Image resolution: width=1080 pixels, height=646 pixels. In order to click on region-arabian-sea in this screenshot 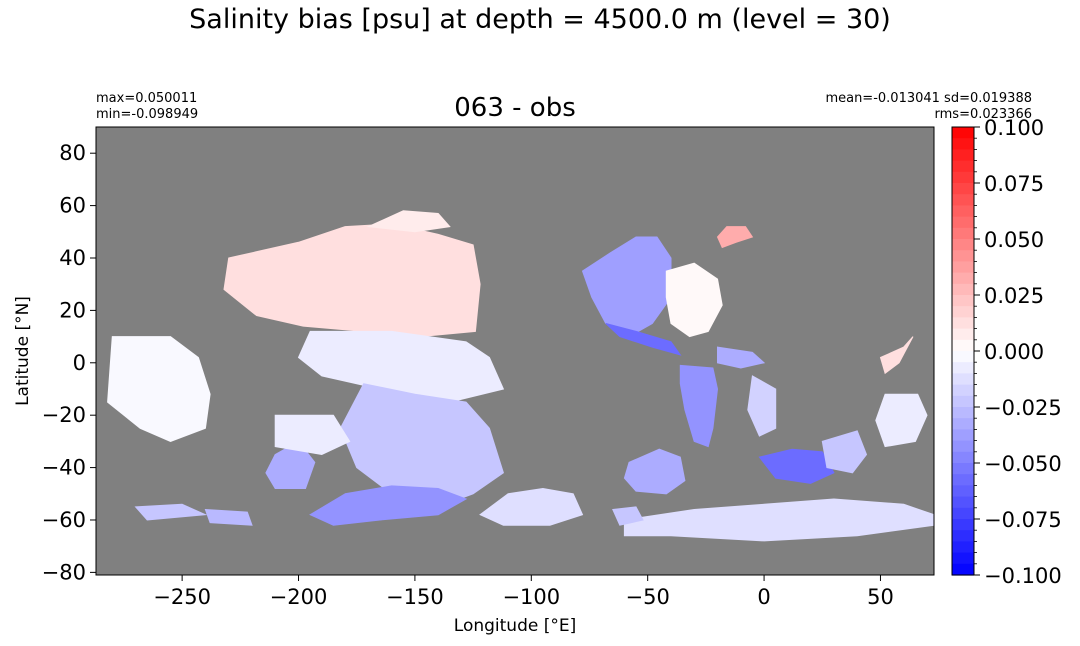, I will do `click(896, 355)`.